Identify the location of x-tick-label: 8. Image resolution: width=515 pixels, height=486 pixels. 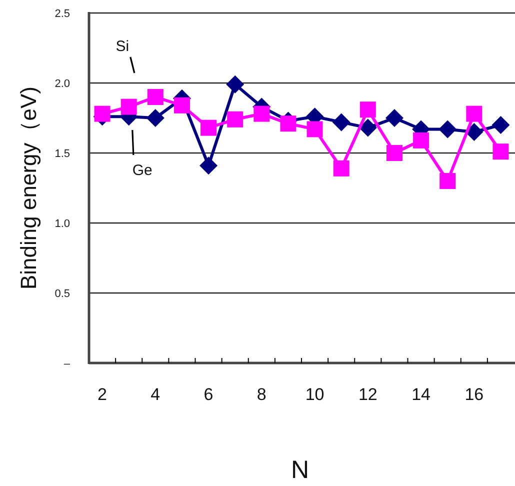
(261, 394).